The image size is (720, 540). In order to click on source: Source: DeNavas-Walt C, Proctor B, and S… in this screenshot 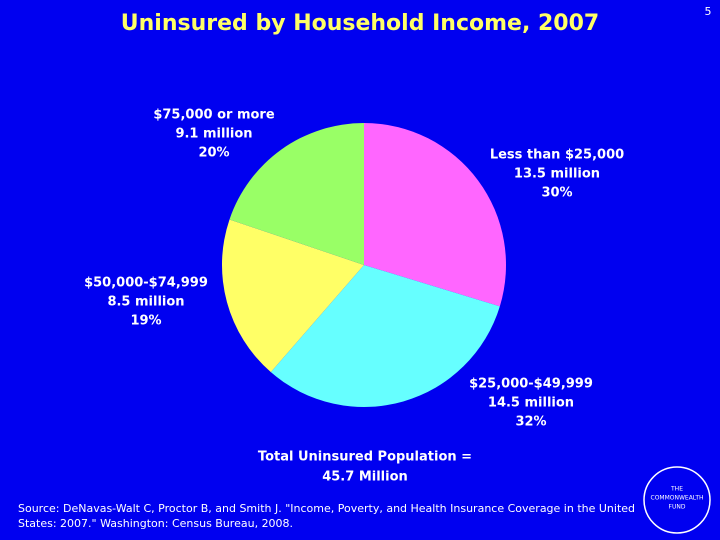, I will do `click(326, 508)`.